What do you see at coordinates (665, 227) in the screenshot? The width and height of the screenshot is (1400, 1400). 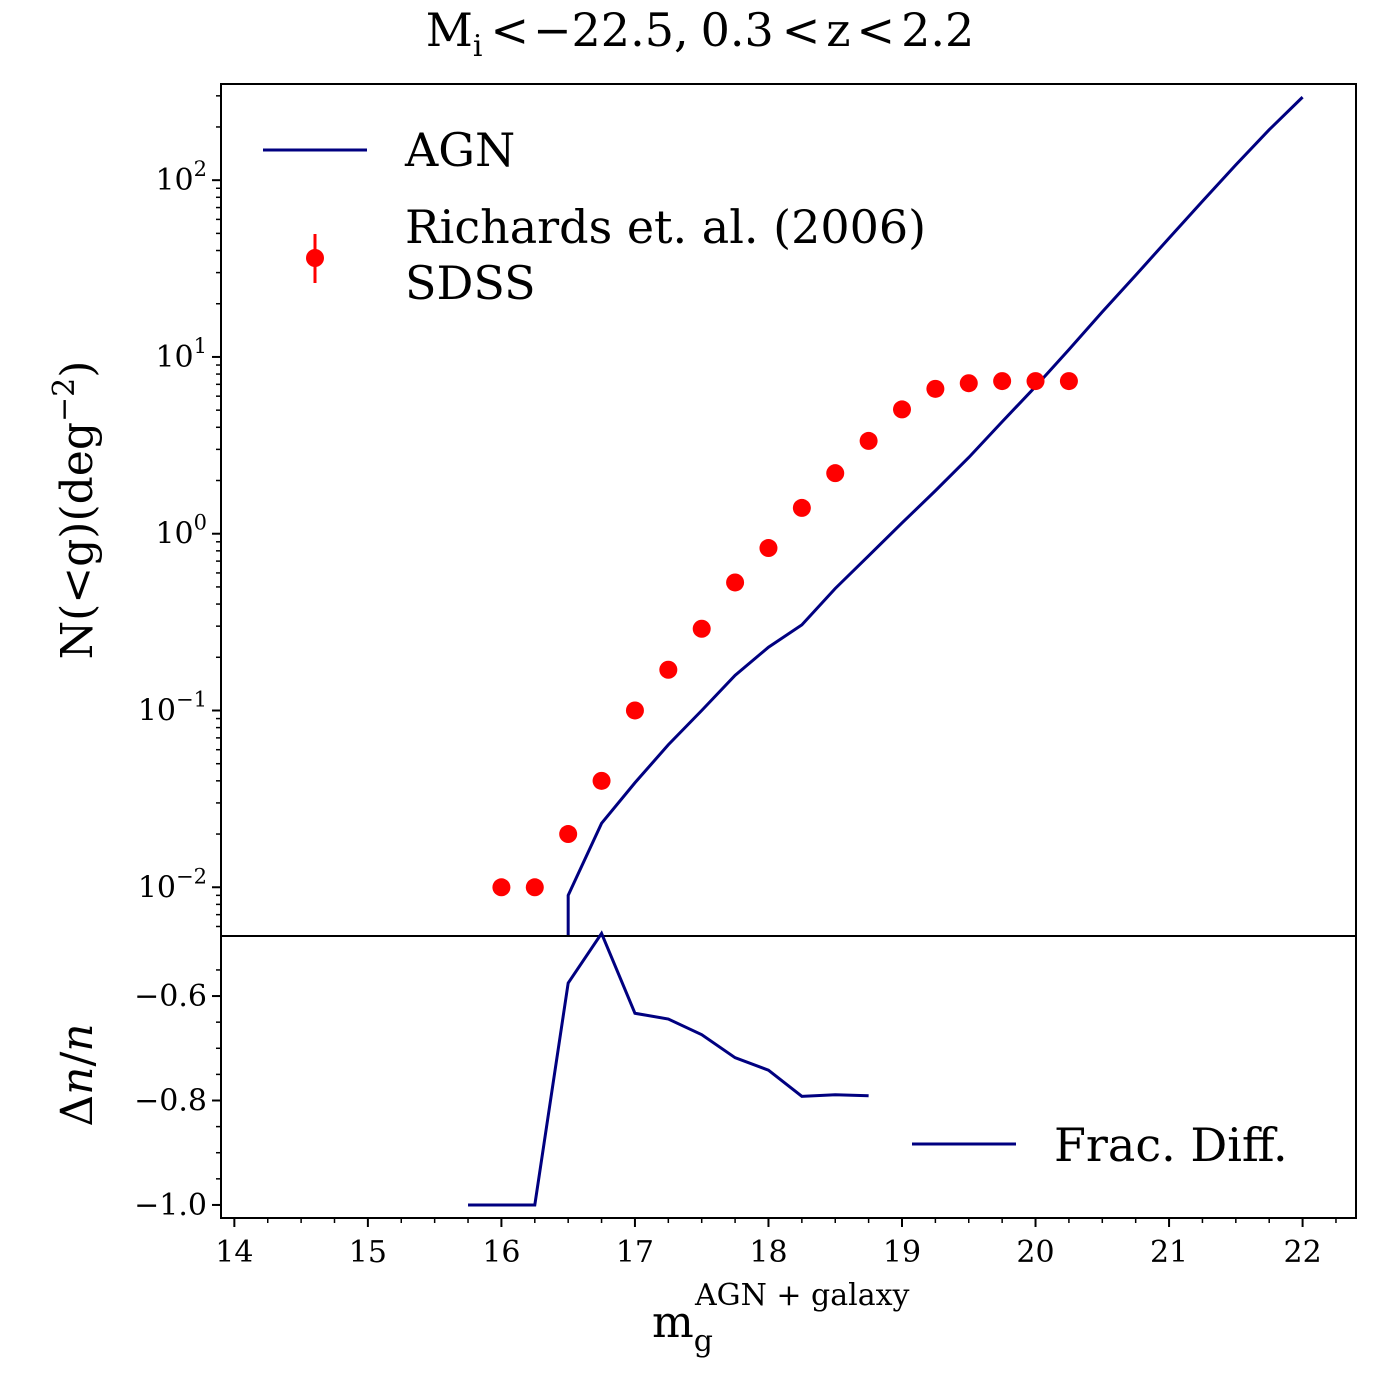 I see `legend-sdss-label-line1: Richards et. al. (2006)` at bounding box center [665, 227].